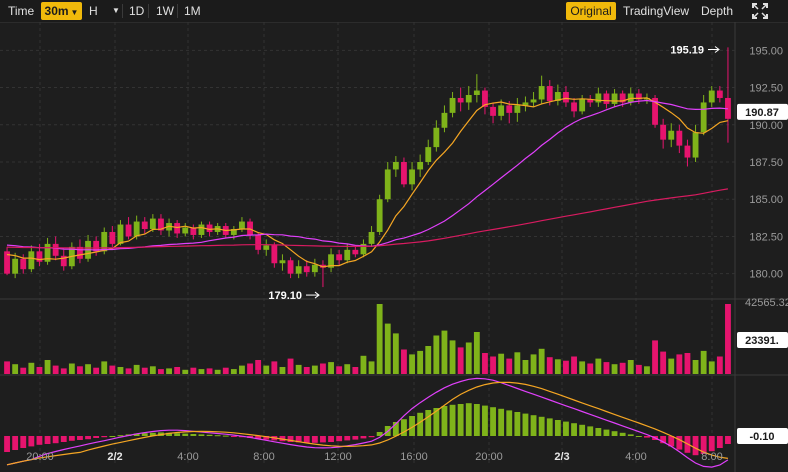  Describe the element at coordinates (414, 457) in the screenshot. I see `time-tick-label: 16:00` at that location.